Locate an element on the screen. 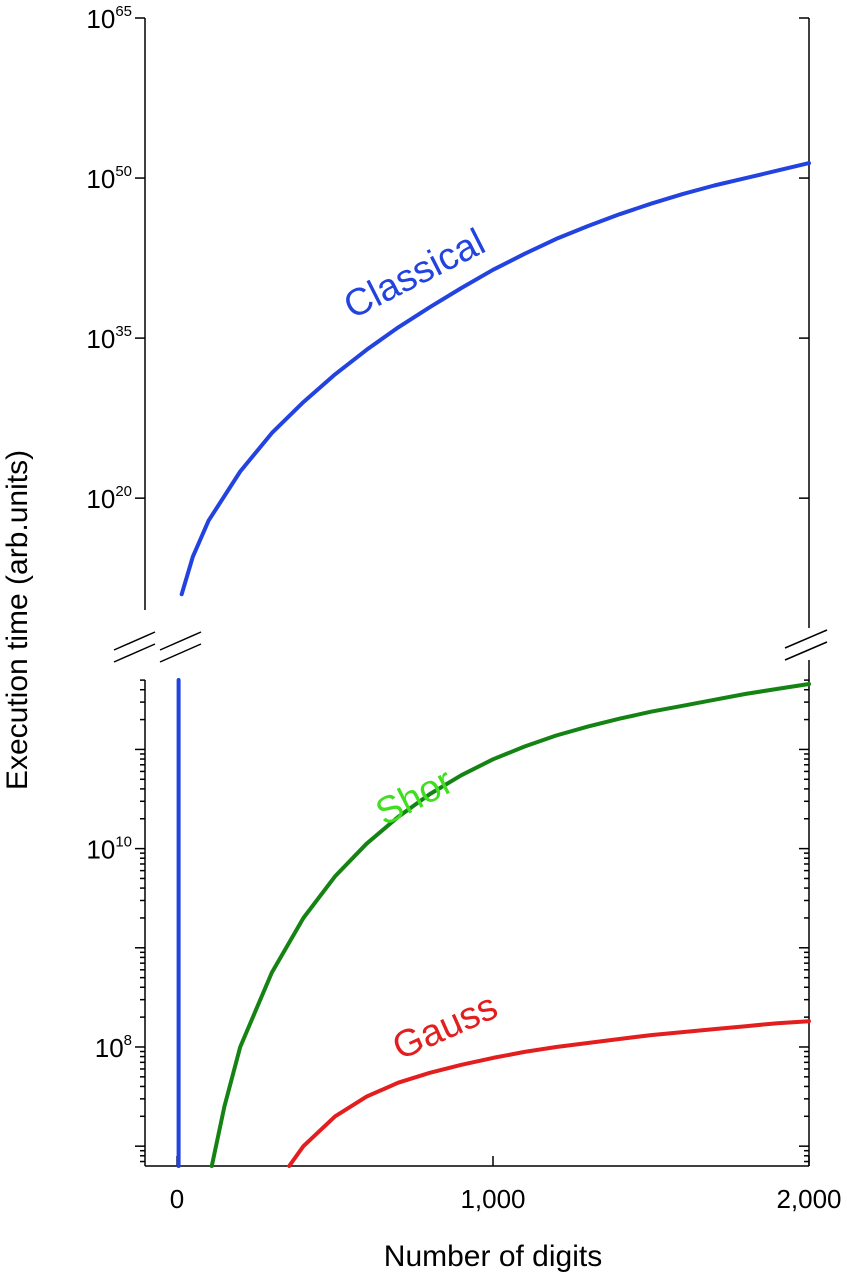 The height and width of the screenshot is (1276, 847). series-line-gauss is located at coordinates (549, 1093).